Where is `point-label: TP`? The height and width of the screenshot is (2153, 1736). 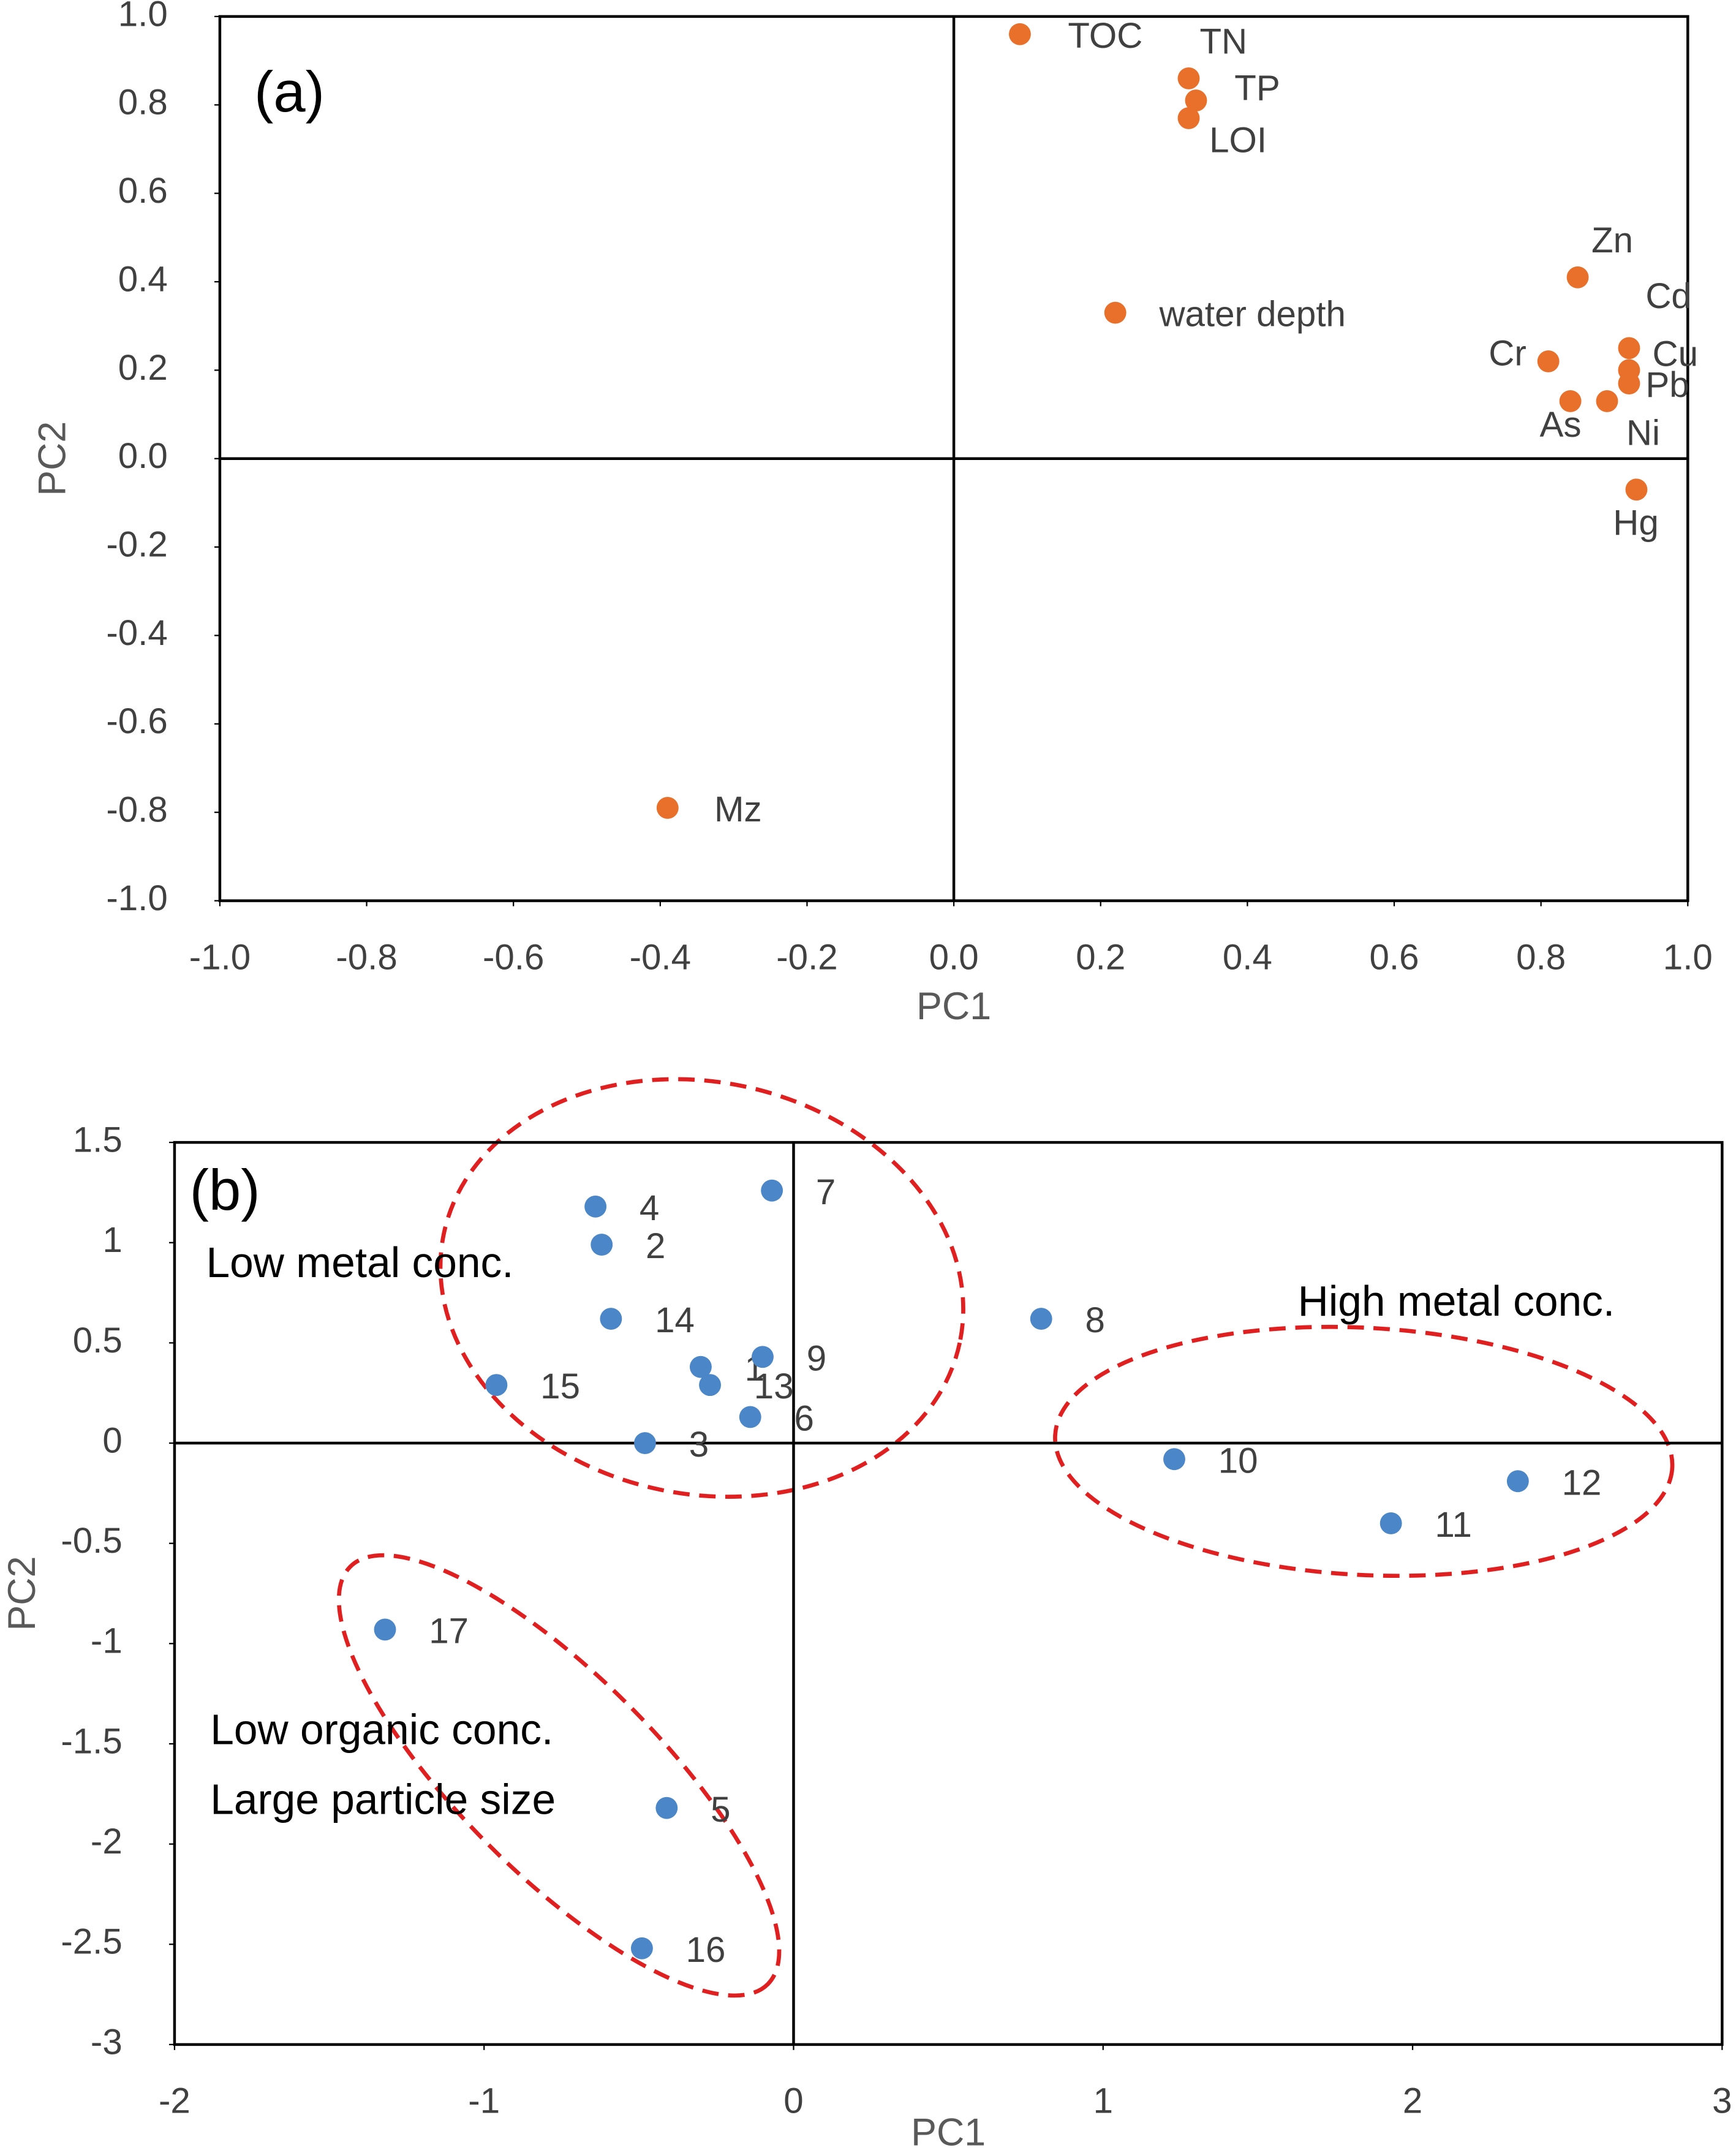 point-label: TP is located at coordinates (1257, 89).